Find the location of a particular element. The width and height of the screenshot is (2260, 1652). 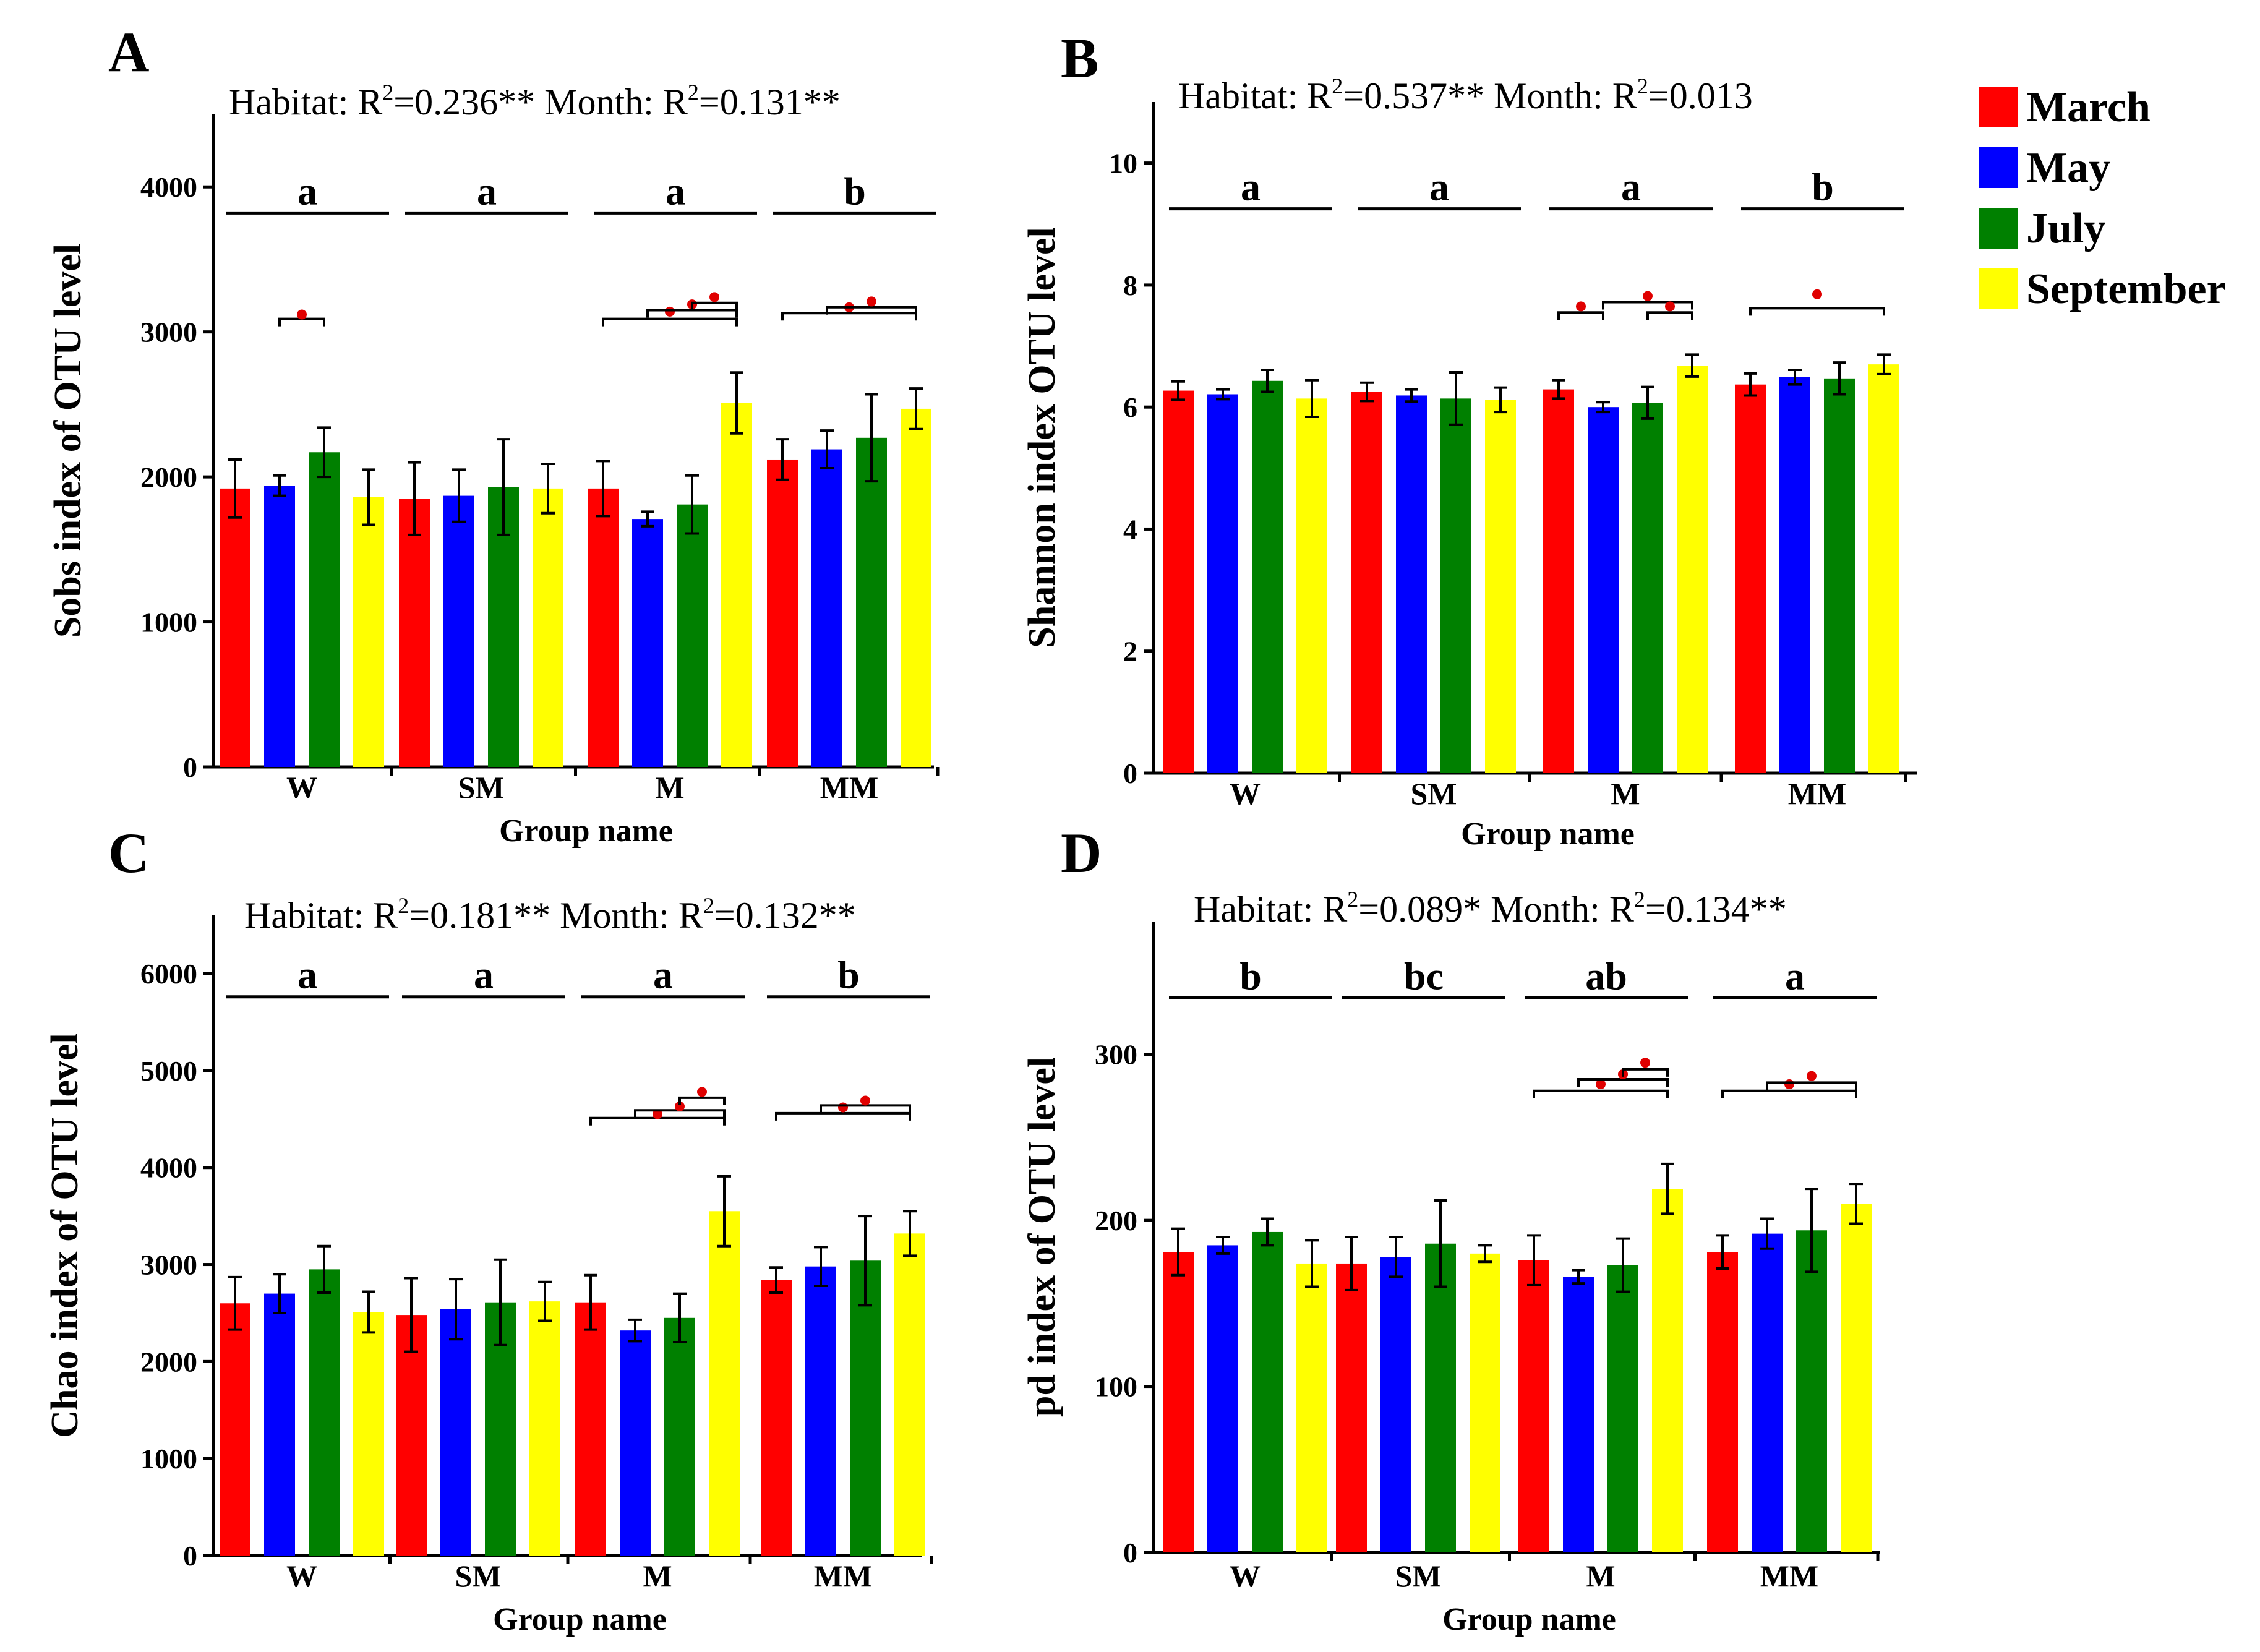

stats-month-value: =0.013 is located at coordinates (1700, 95).